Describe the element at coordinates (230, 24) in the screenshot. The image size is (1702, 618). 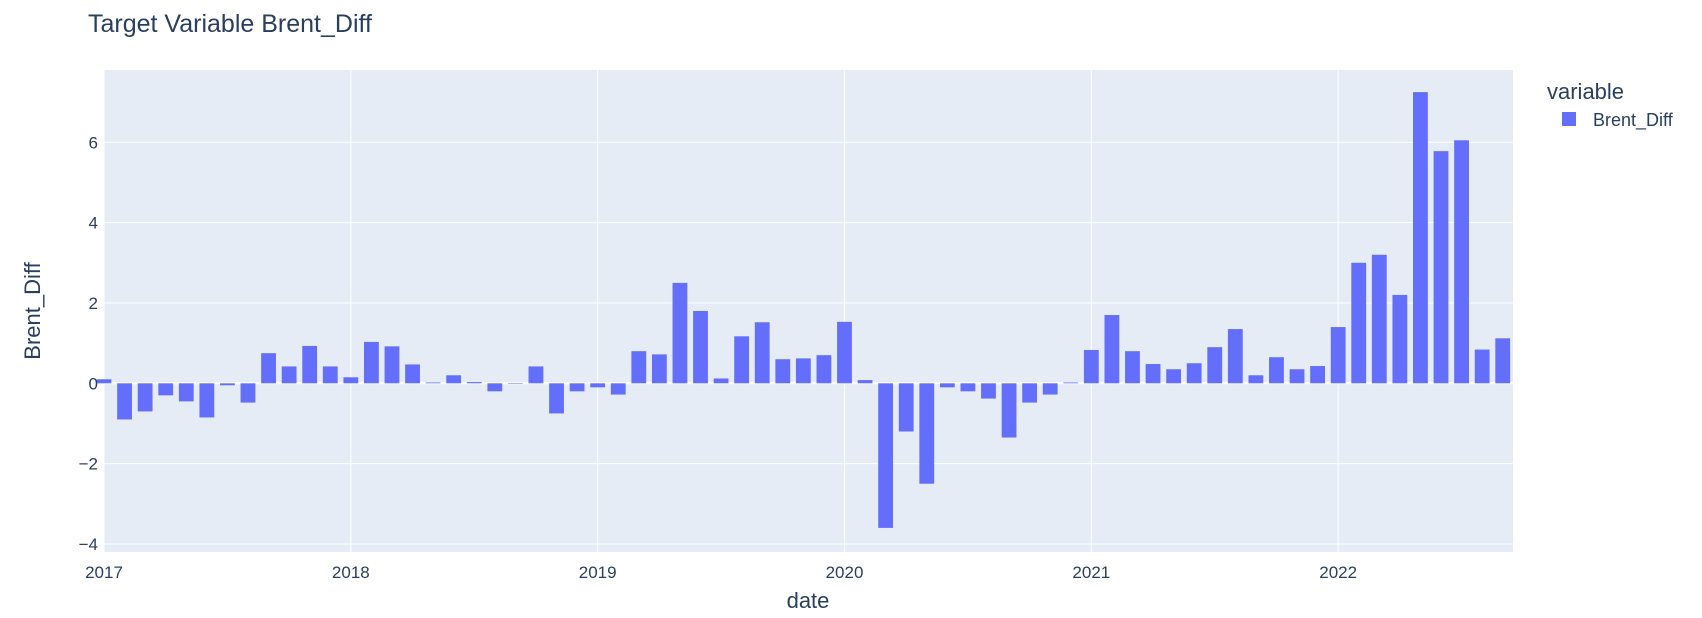
I see `chart-title: Target Variable Brent_Diff` at that location.